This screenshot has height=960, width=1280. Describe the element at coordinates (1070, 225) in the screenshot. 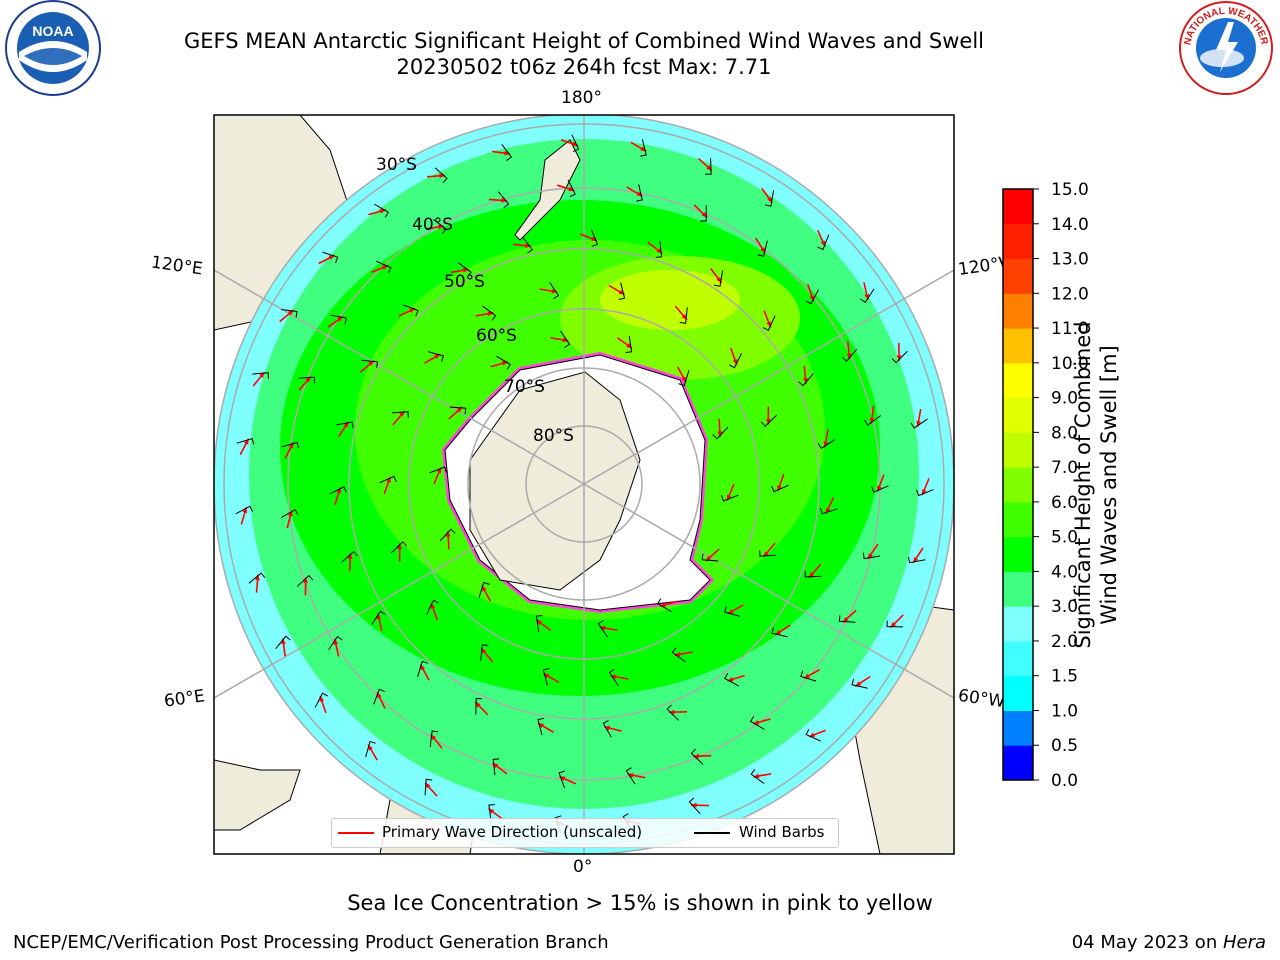

I see `colorbar-tick-label: 14.0` at that location.